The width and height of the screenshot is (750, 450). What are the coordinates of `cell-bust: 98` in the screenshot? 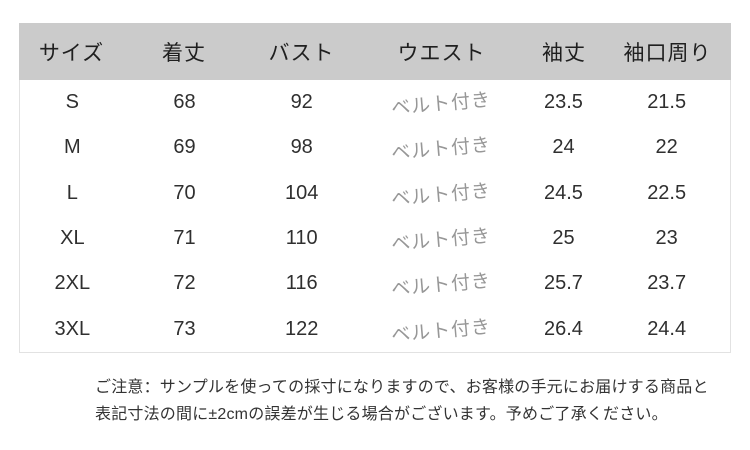 It's located at (301, 147).